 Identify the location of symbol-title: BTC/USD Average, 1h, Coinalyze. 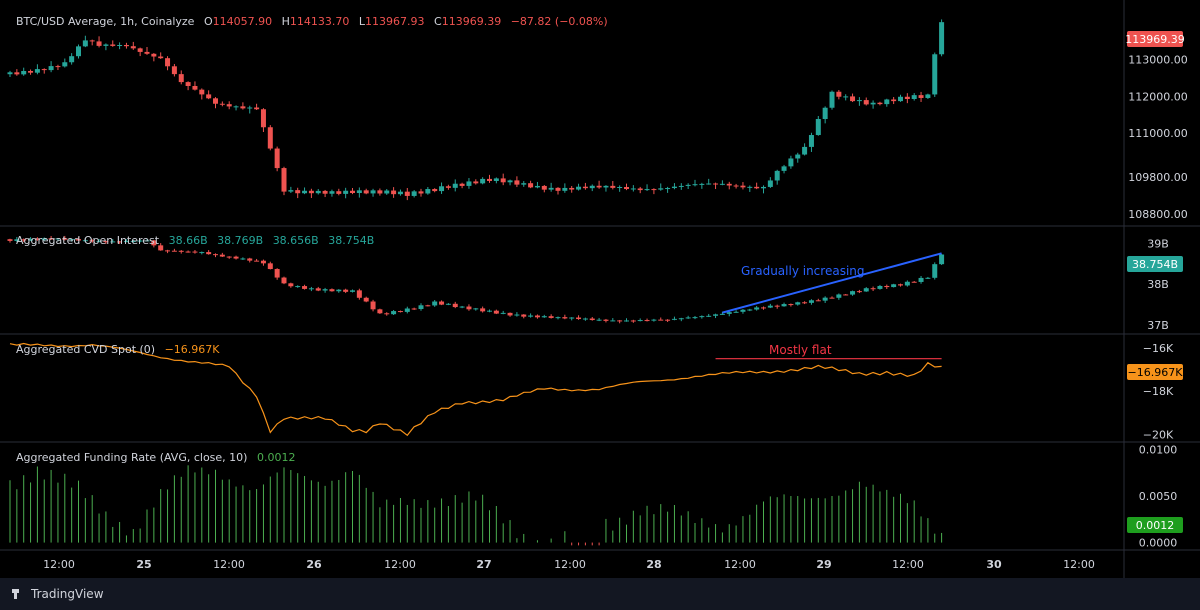
(105, 21).